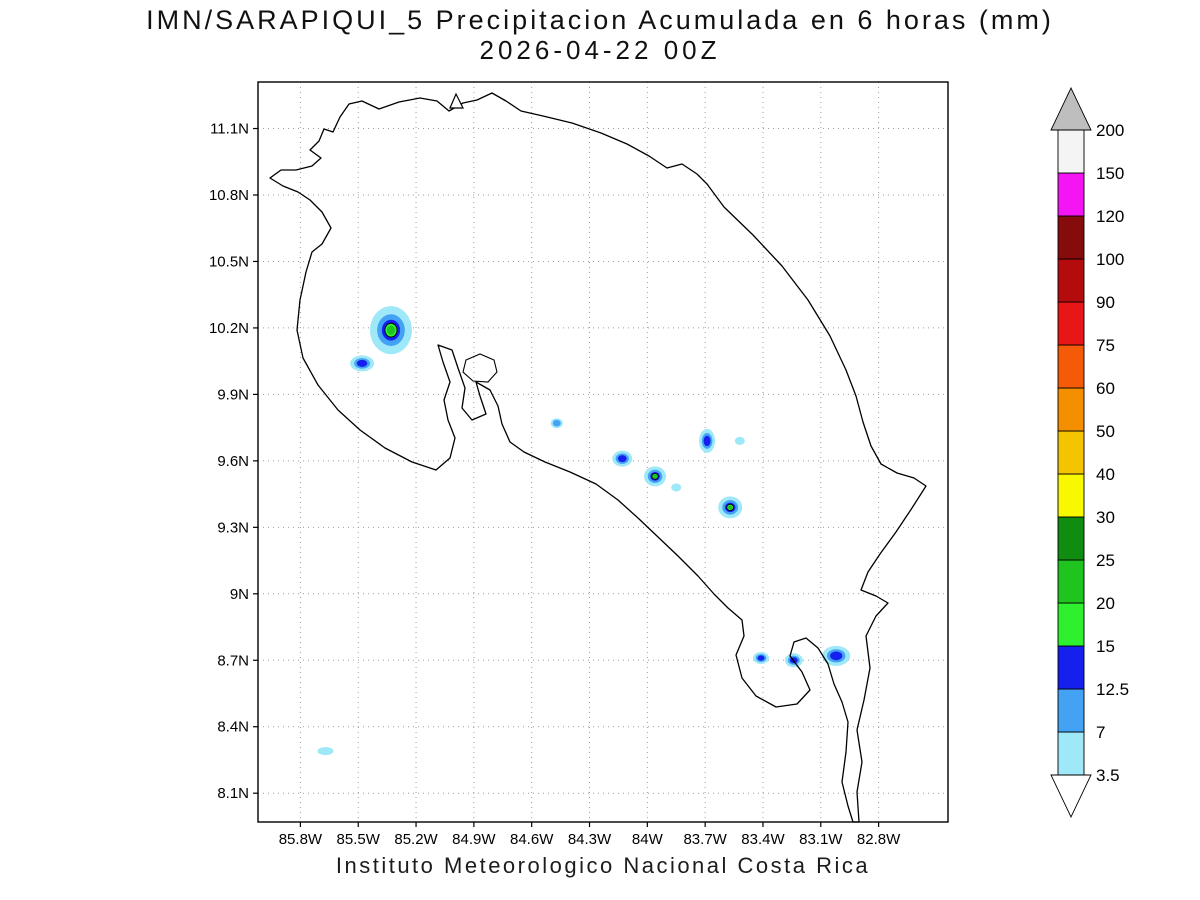  What do you see at coordinates (1100, 732) in the screenshot?
I see `colorbar-level-label: 7` at bounding box center [1100, 732].